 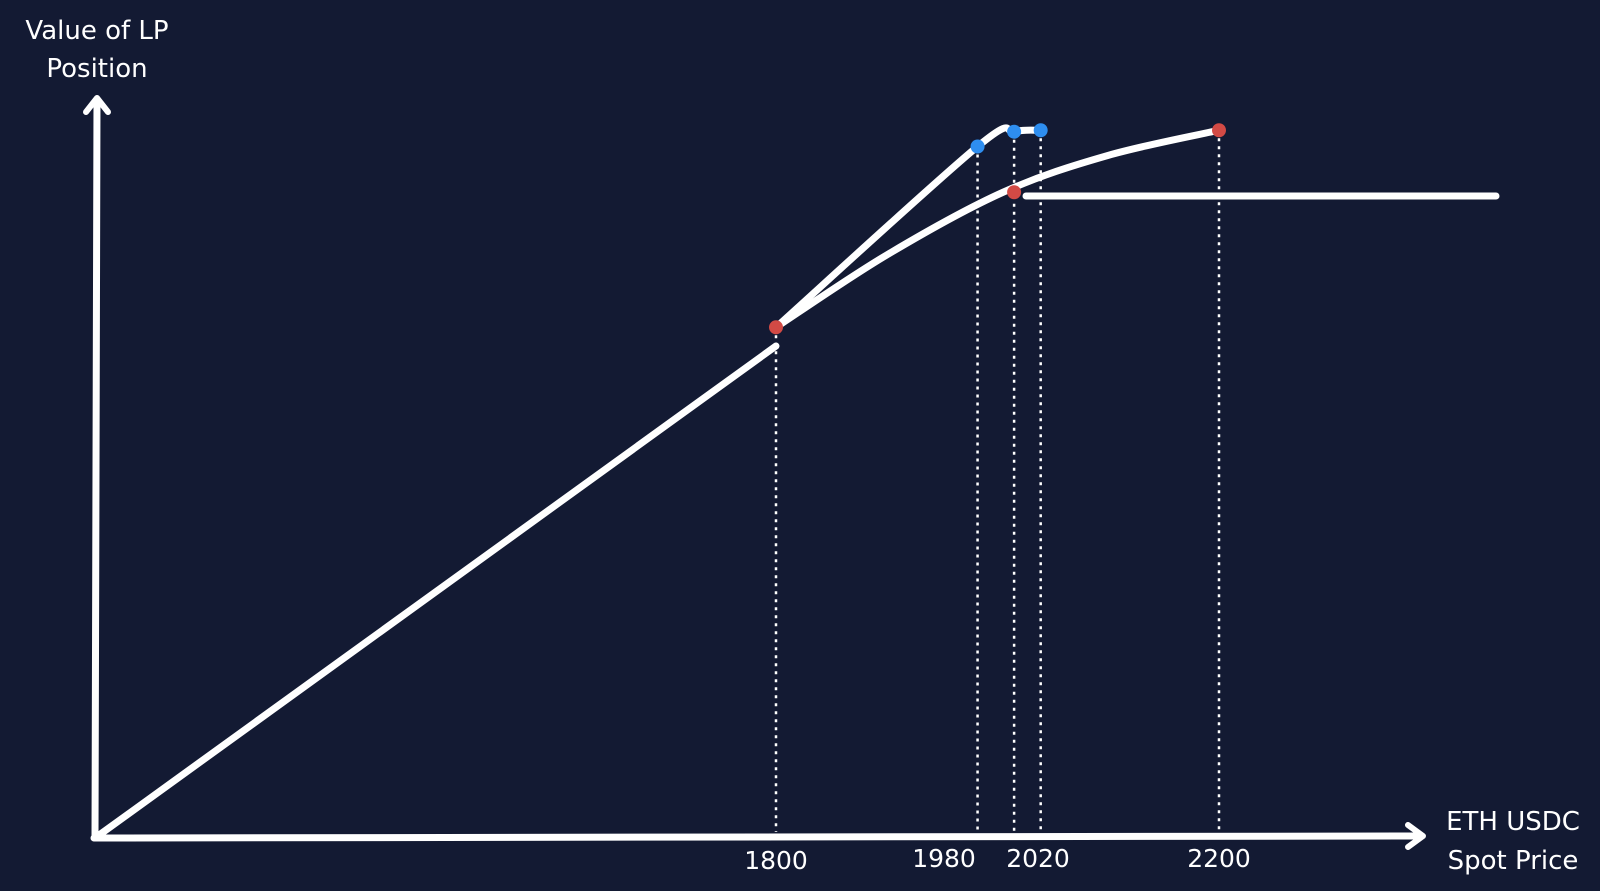 What do you see at coordinates (1038, 858) in the screenshot?
I see `x-tick-label-2020: 2020` at bounding box center [1038, 858].